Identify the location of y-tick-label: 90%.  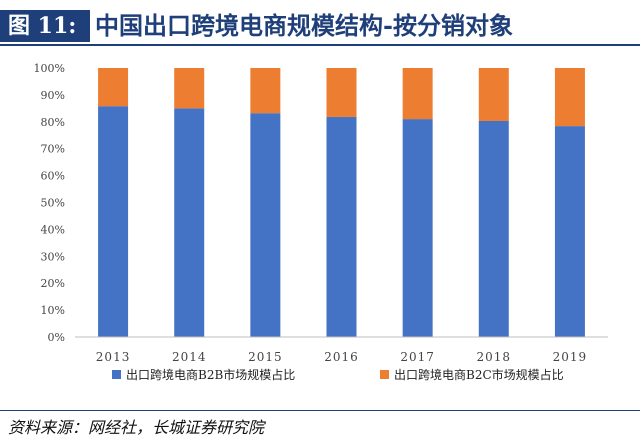
(53, 95).